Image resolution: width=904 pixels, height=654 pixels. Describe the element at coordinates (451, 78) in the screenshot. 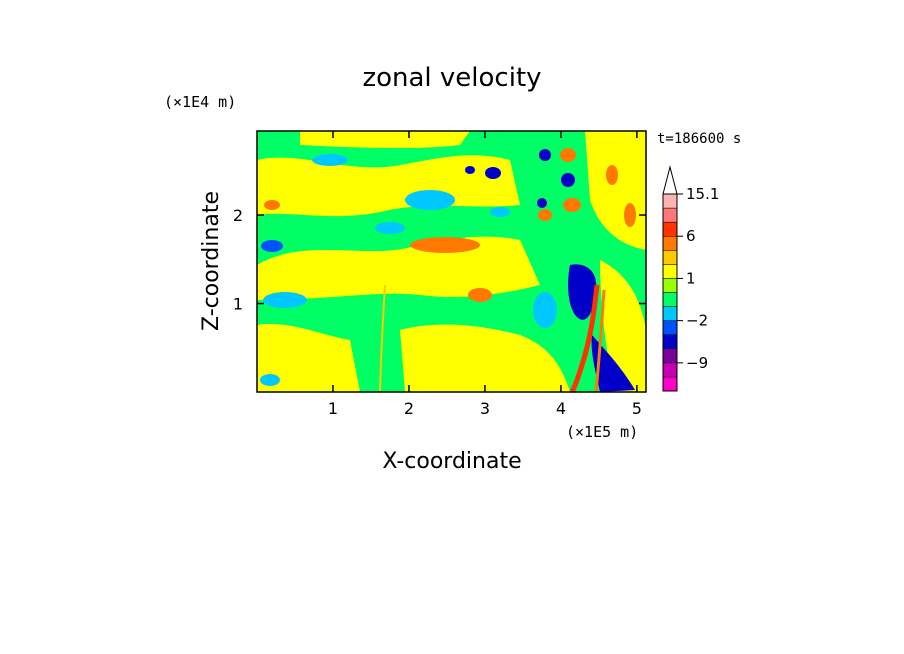

I see `chart-title: zonal velocity` at that location.